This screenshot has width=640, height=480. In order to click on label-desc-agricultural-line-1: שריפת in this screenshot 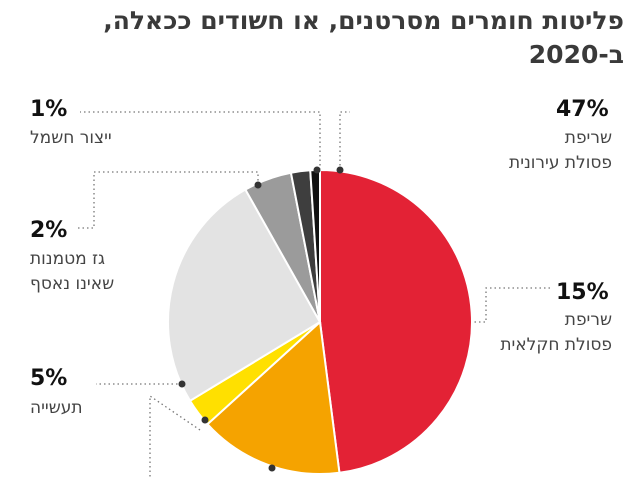, I will do `click(588, 320)`.